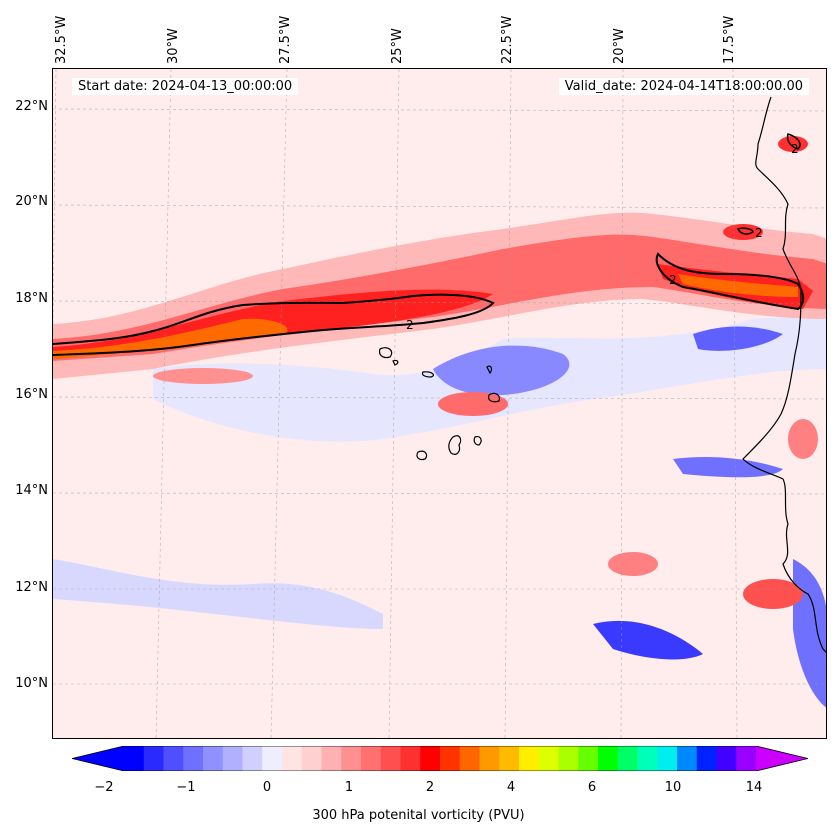  What do you see at coordinates (754, 787) in the screenshot?
I see `colorbar-tick-label: 14` at bounding box center [754, 787].